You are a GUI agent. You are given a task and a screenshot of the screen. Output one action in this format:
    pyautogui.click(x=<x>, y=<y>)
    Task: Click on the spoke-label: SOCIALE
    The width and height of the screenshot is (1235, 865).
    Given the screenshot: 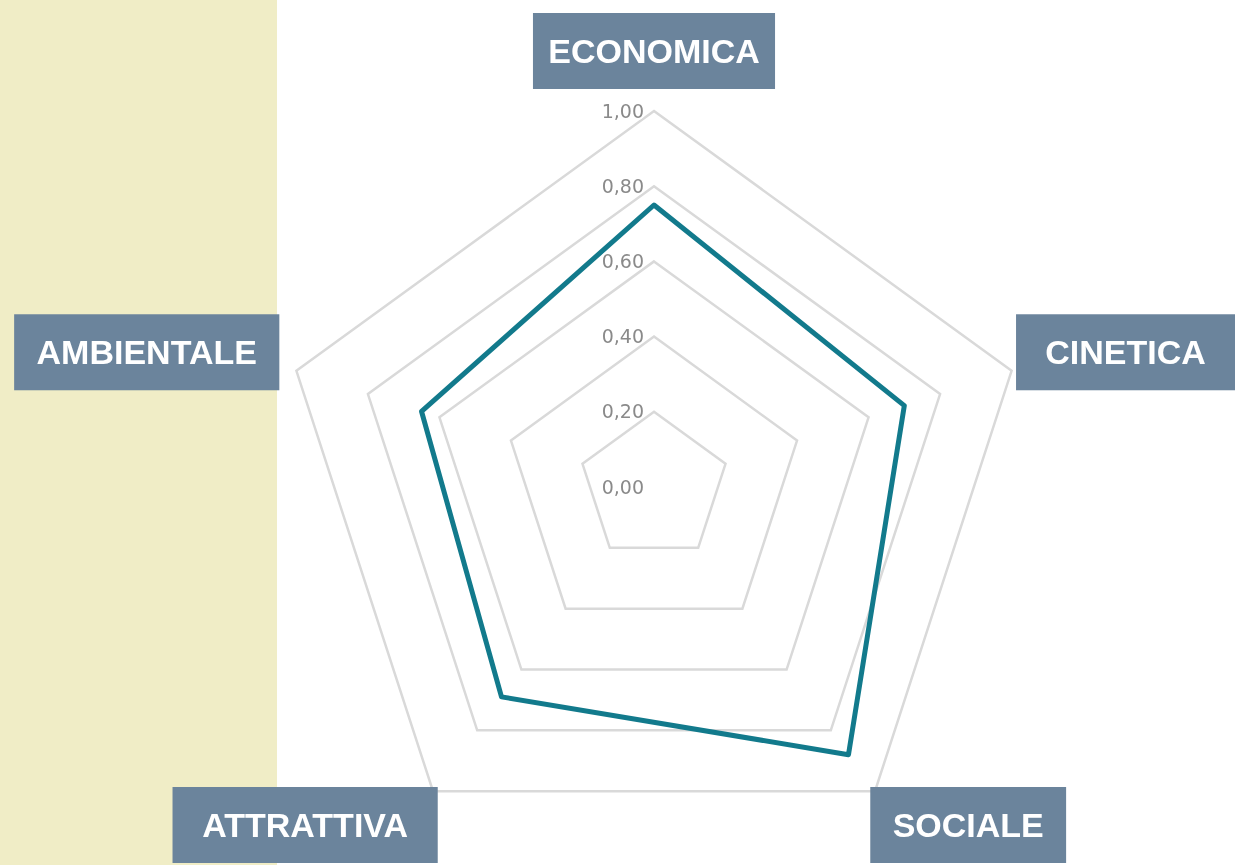 What is the action you would take?
    pyautogui.click(x=968, y=824)
    